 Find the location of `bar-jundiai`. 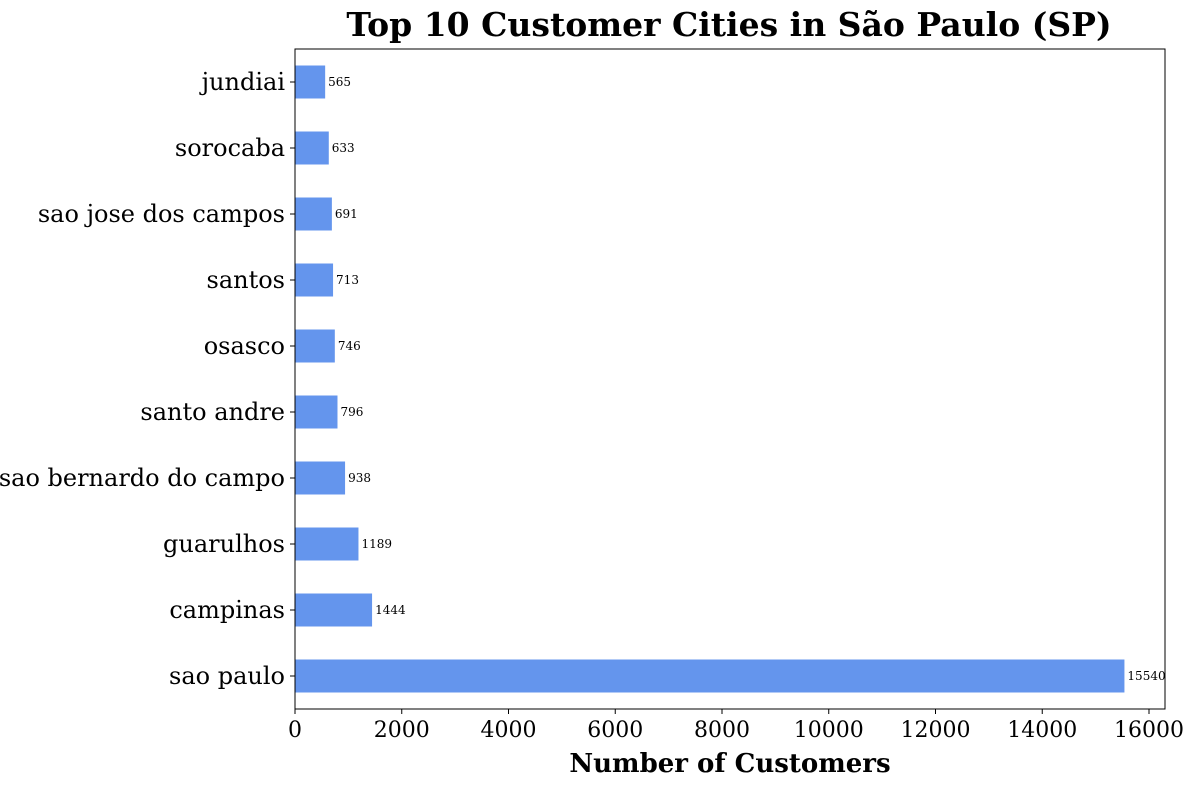

bar-jundiai is located at coordinates (310, 82).